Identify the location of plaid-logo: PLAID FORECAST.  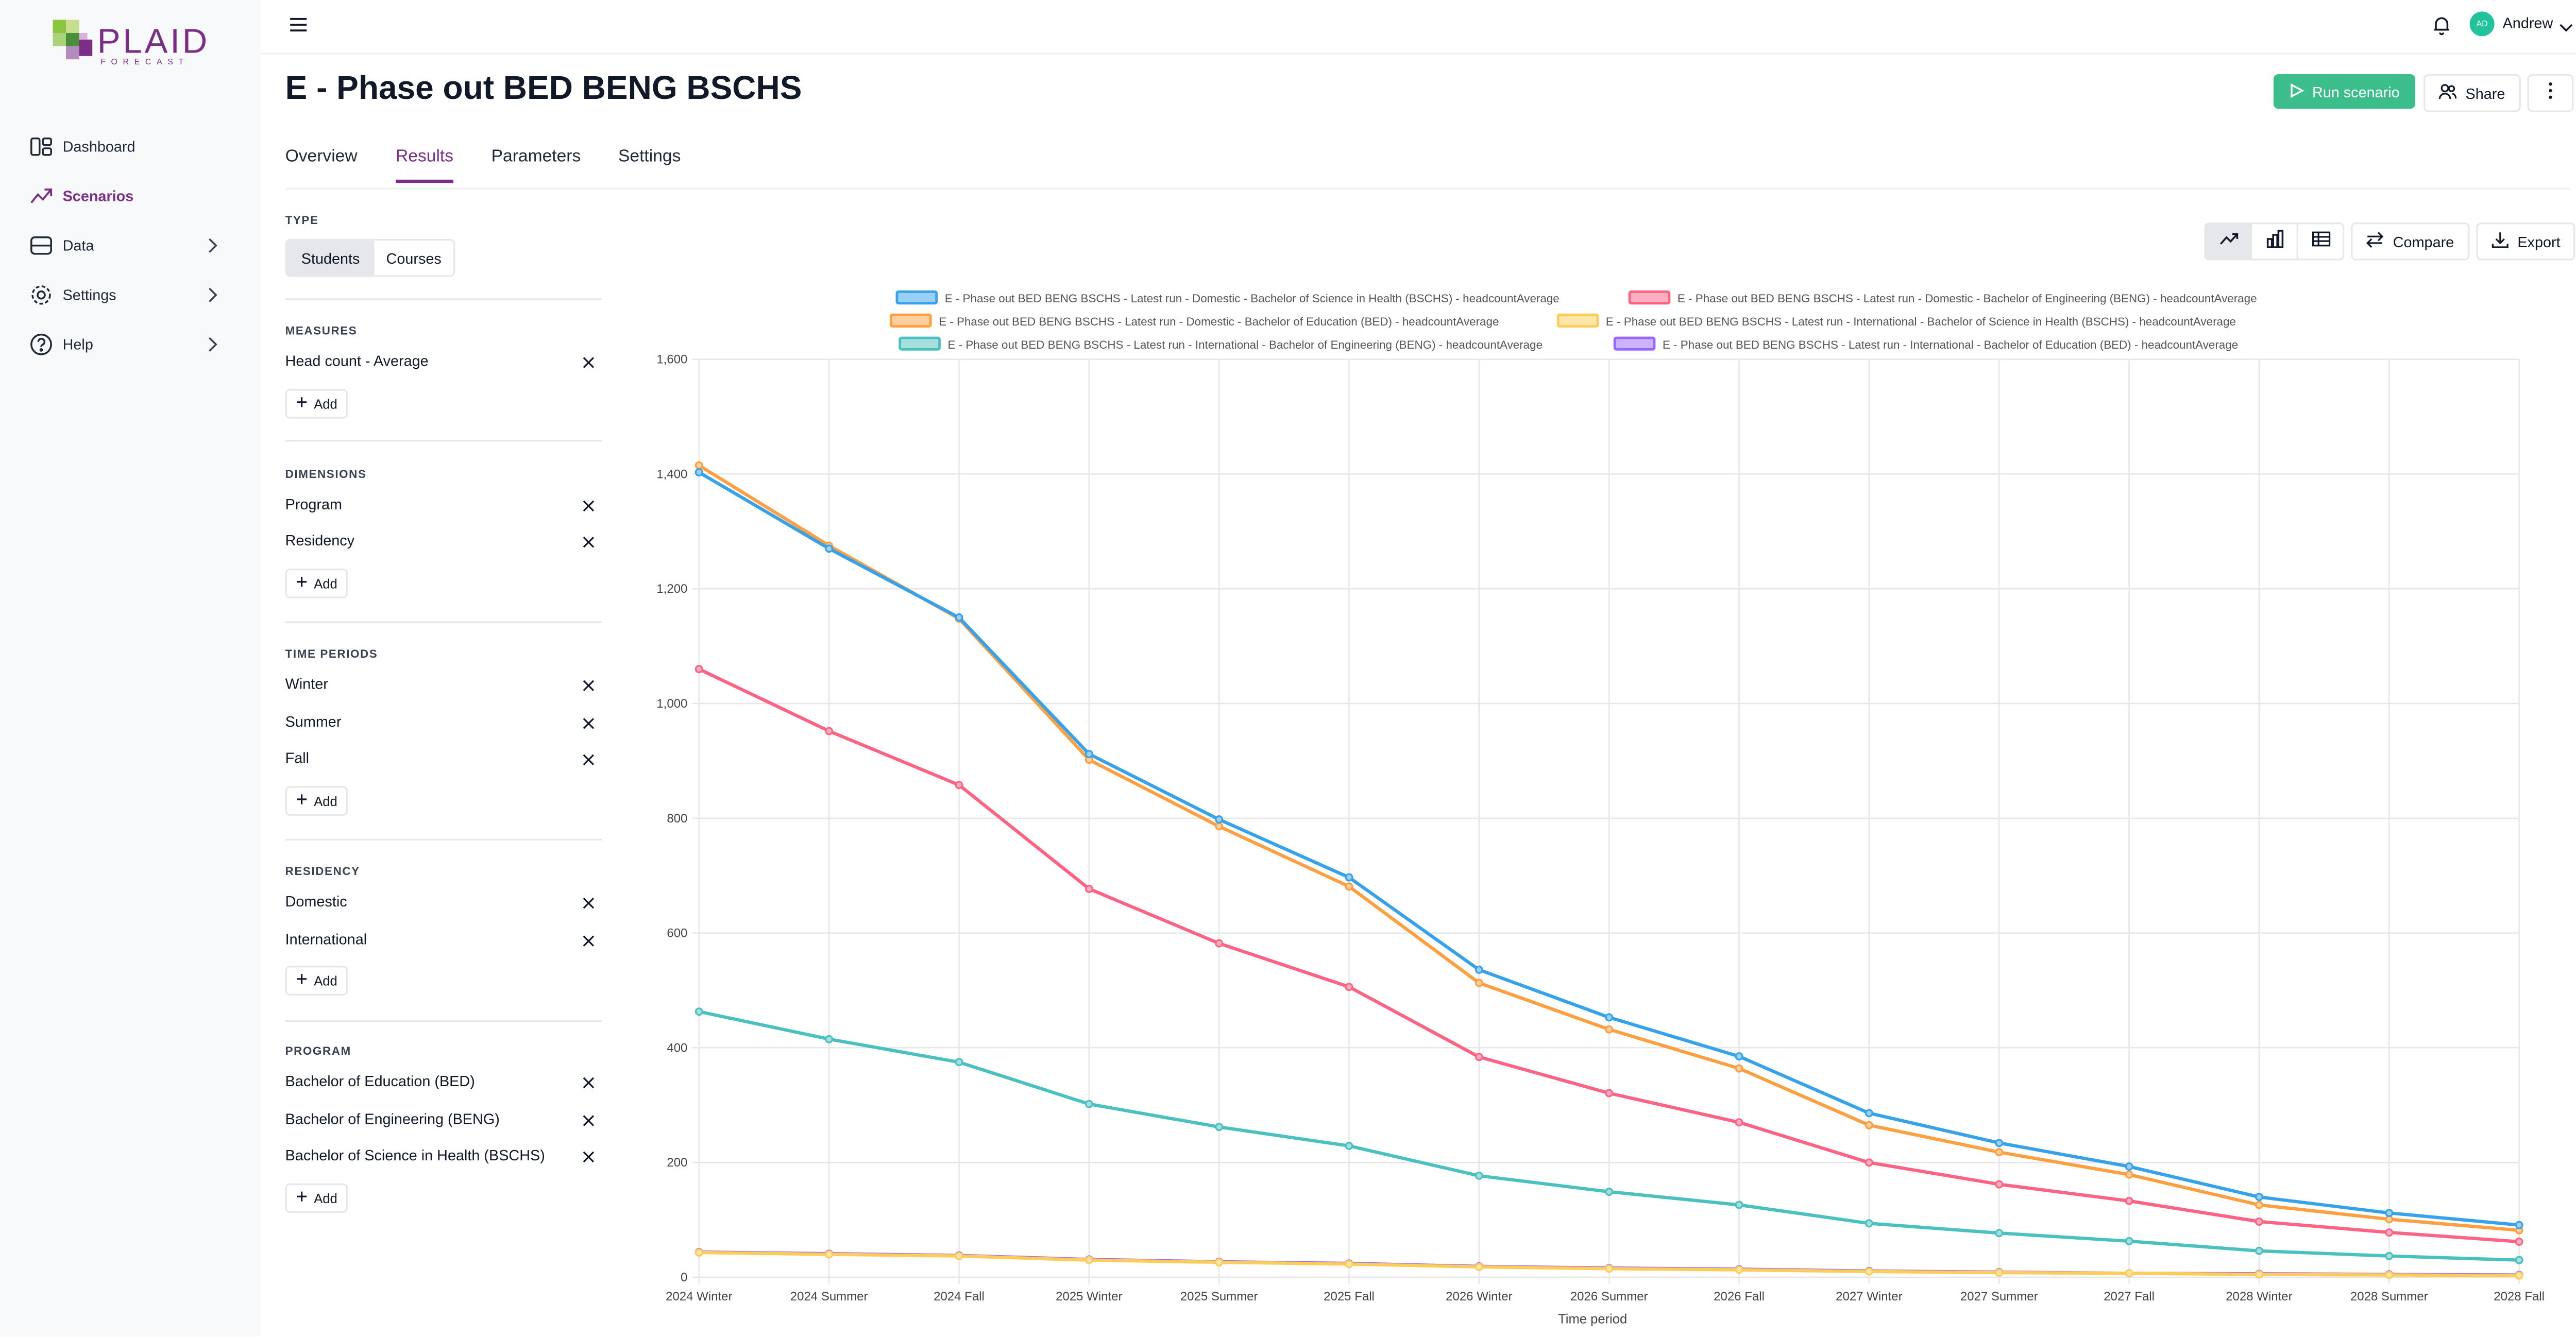
(135, 46).